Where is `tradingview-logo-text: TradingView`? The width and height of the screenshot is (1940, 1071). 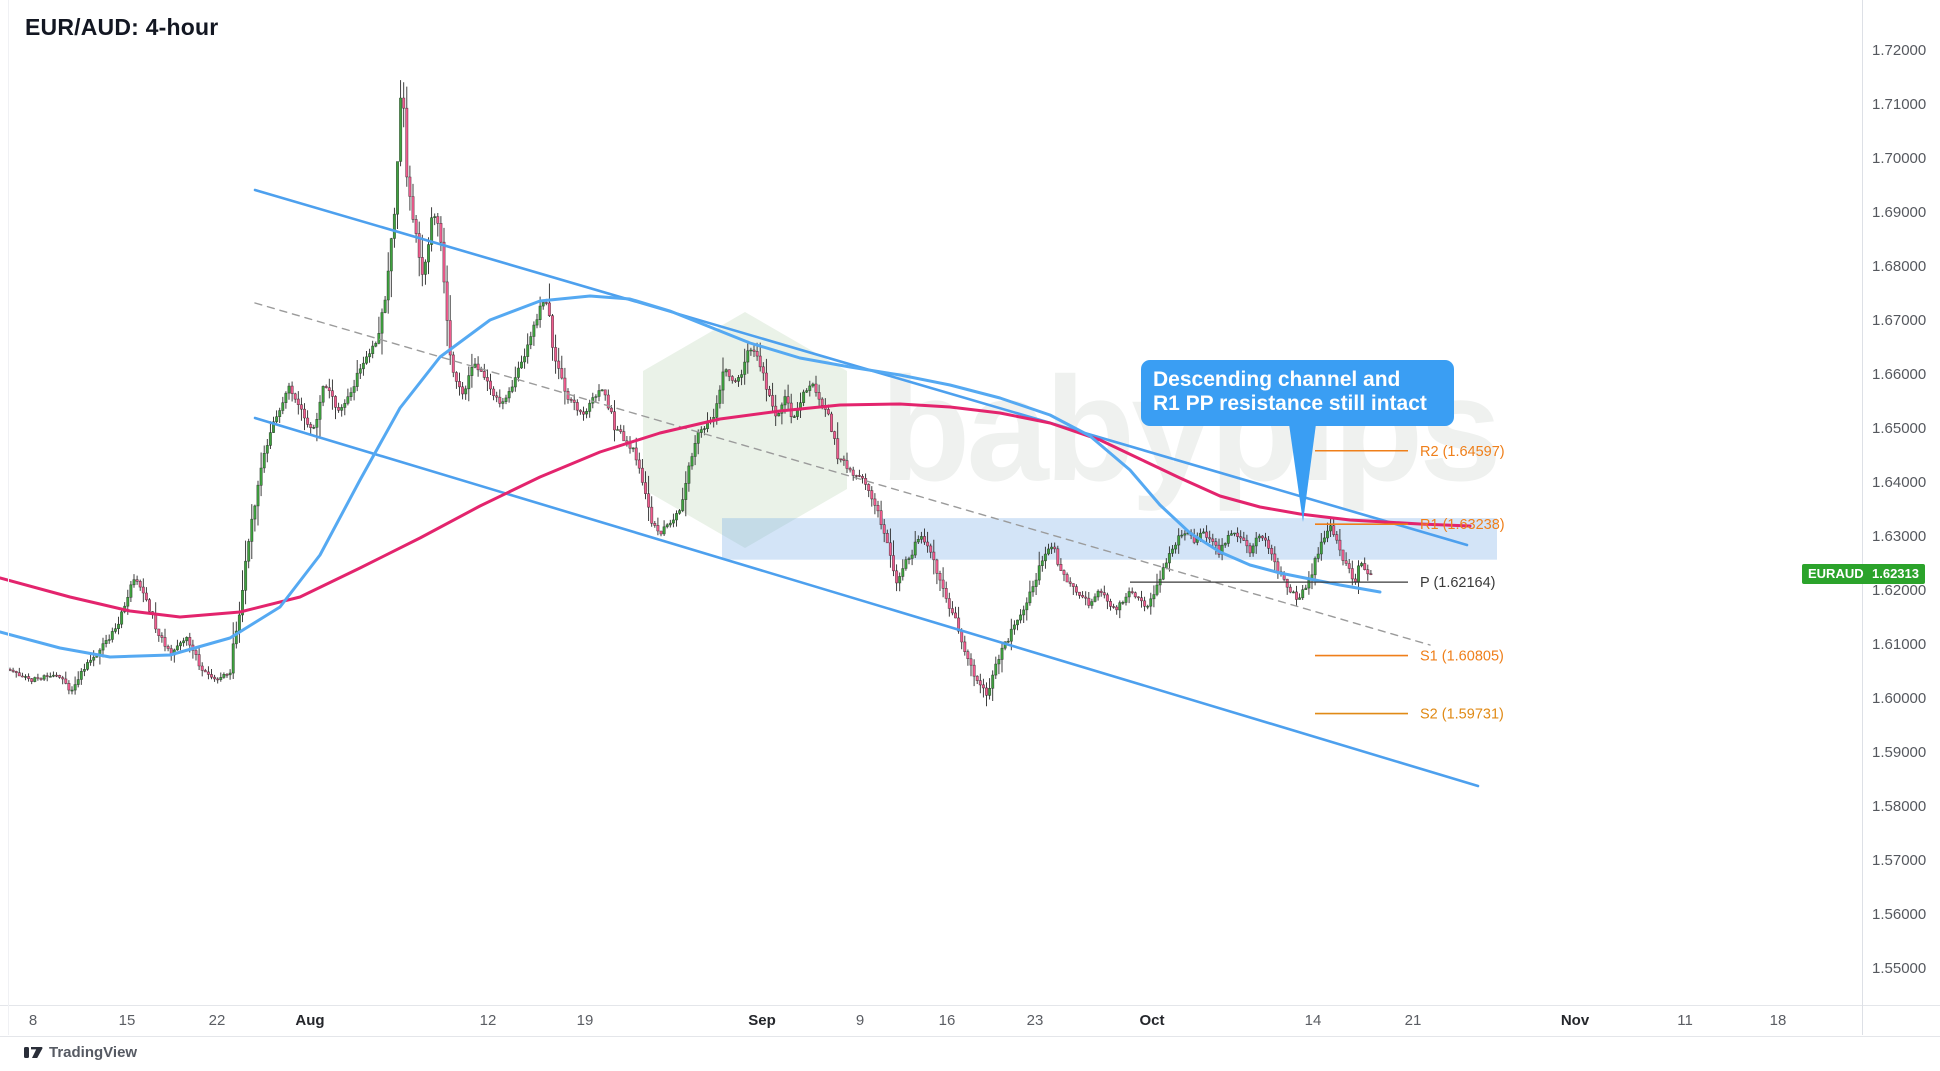
tradingview-logo-text: TradingView is located at coordinates (93, 1052).